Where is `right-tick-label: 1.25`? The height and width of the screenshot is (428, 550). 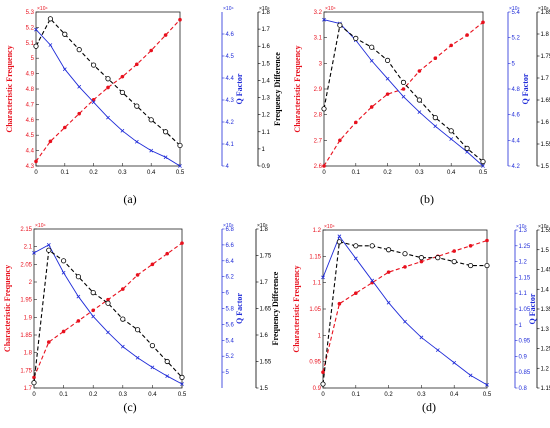 right-tick-label: 1.25 is located at coordinates (545, 350).